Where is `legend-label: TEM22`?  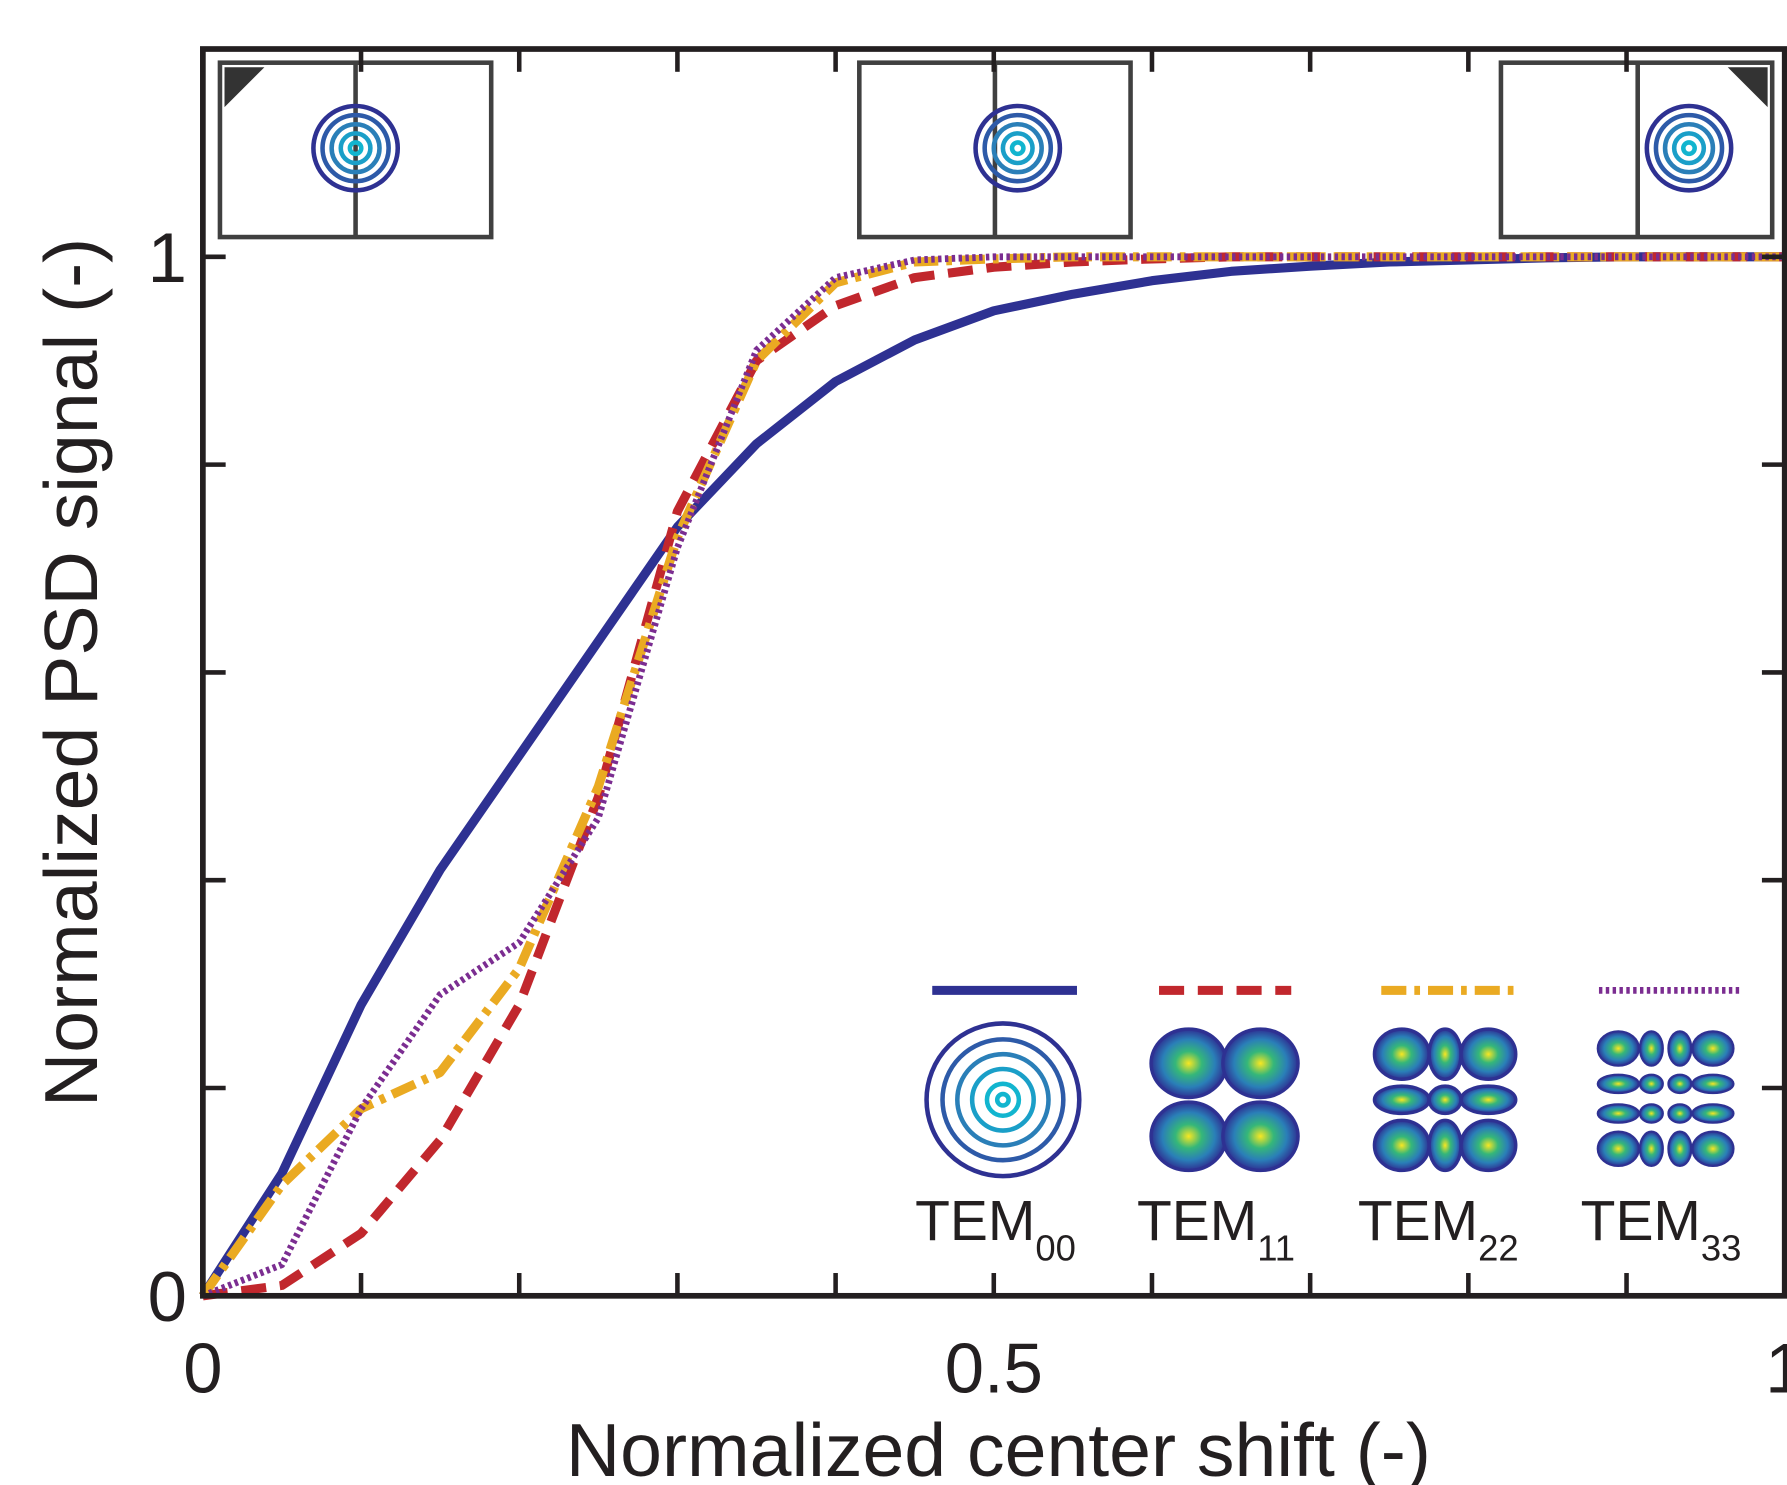 legend-label: TEM22 is located at coordinates (1438, 1229).